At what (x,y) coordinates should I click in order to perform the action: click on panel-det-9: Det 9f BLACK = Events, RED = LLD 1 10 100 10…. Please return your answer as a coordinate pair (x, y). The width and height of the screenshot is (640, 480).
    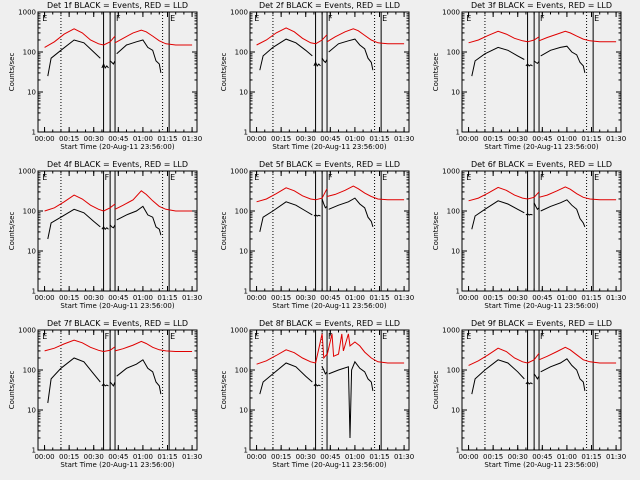
    Looking at the image, I should click on (529, 394).